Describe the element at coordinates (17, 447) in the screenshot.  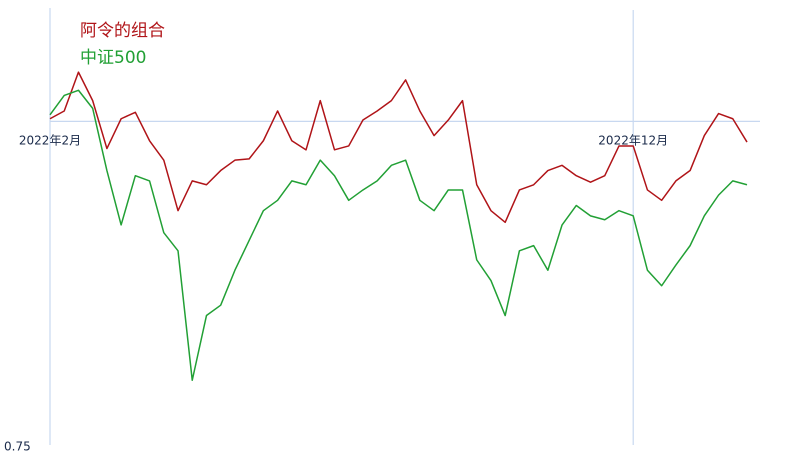
I see `y-tick-label: 0.75` at that location.